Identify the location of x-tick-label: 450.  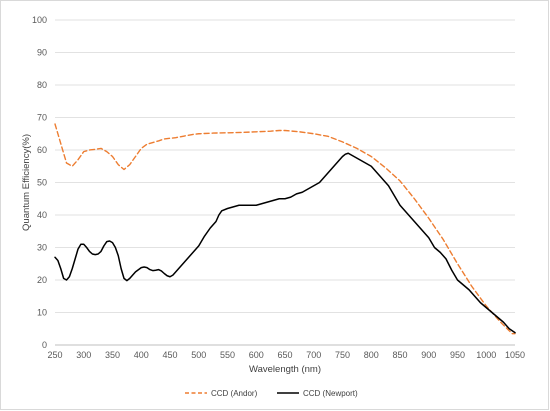
(169, 355).